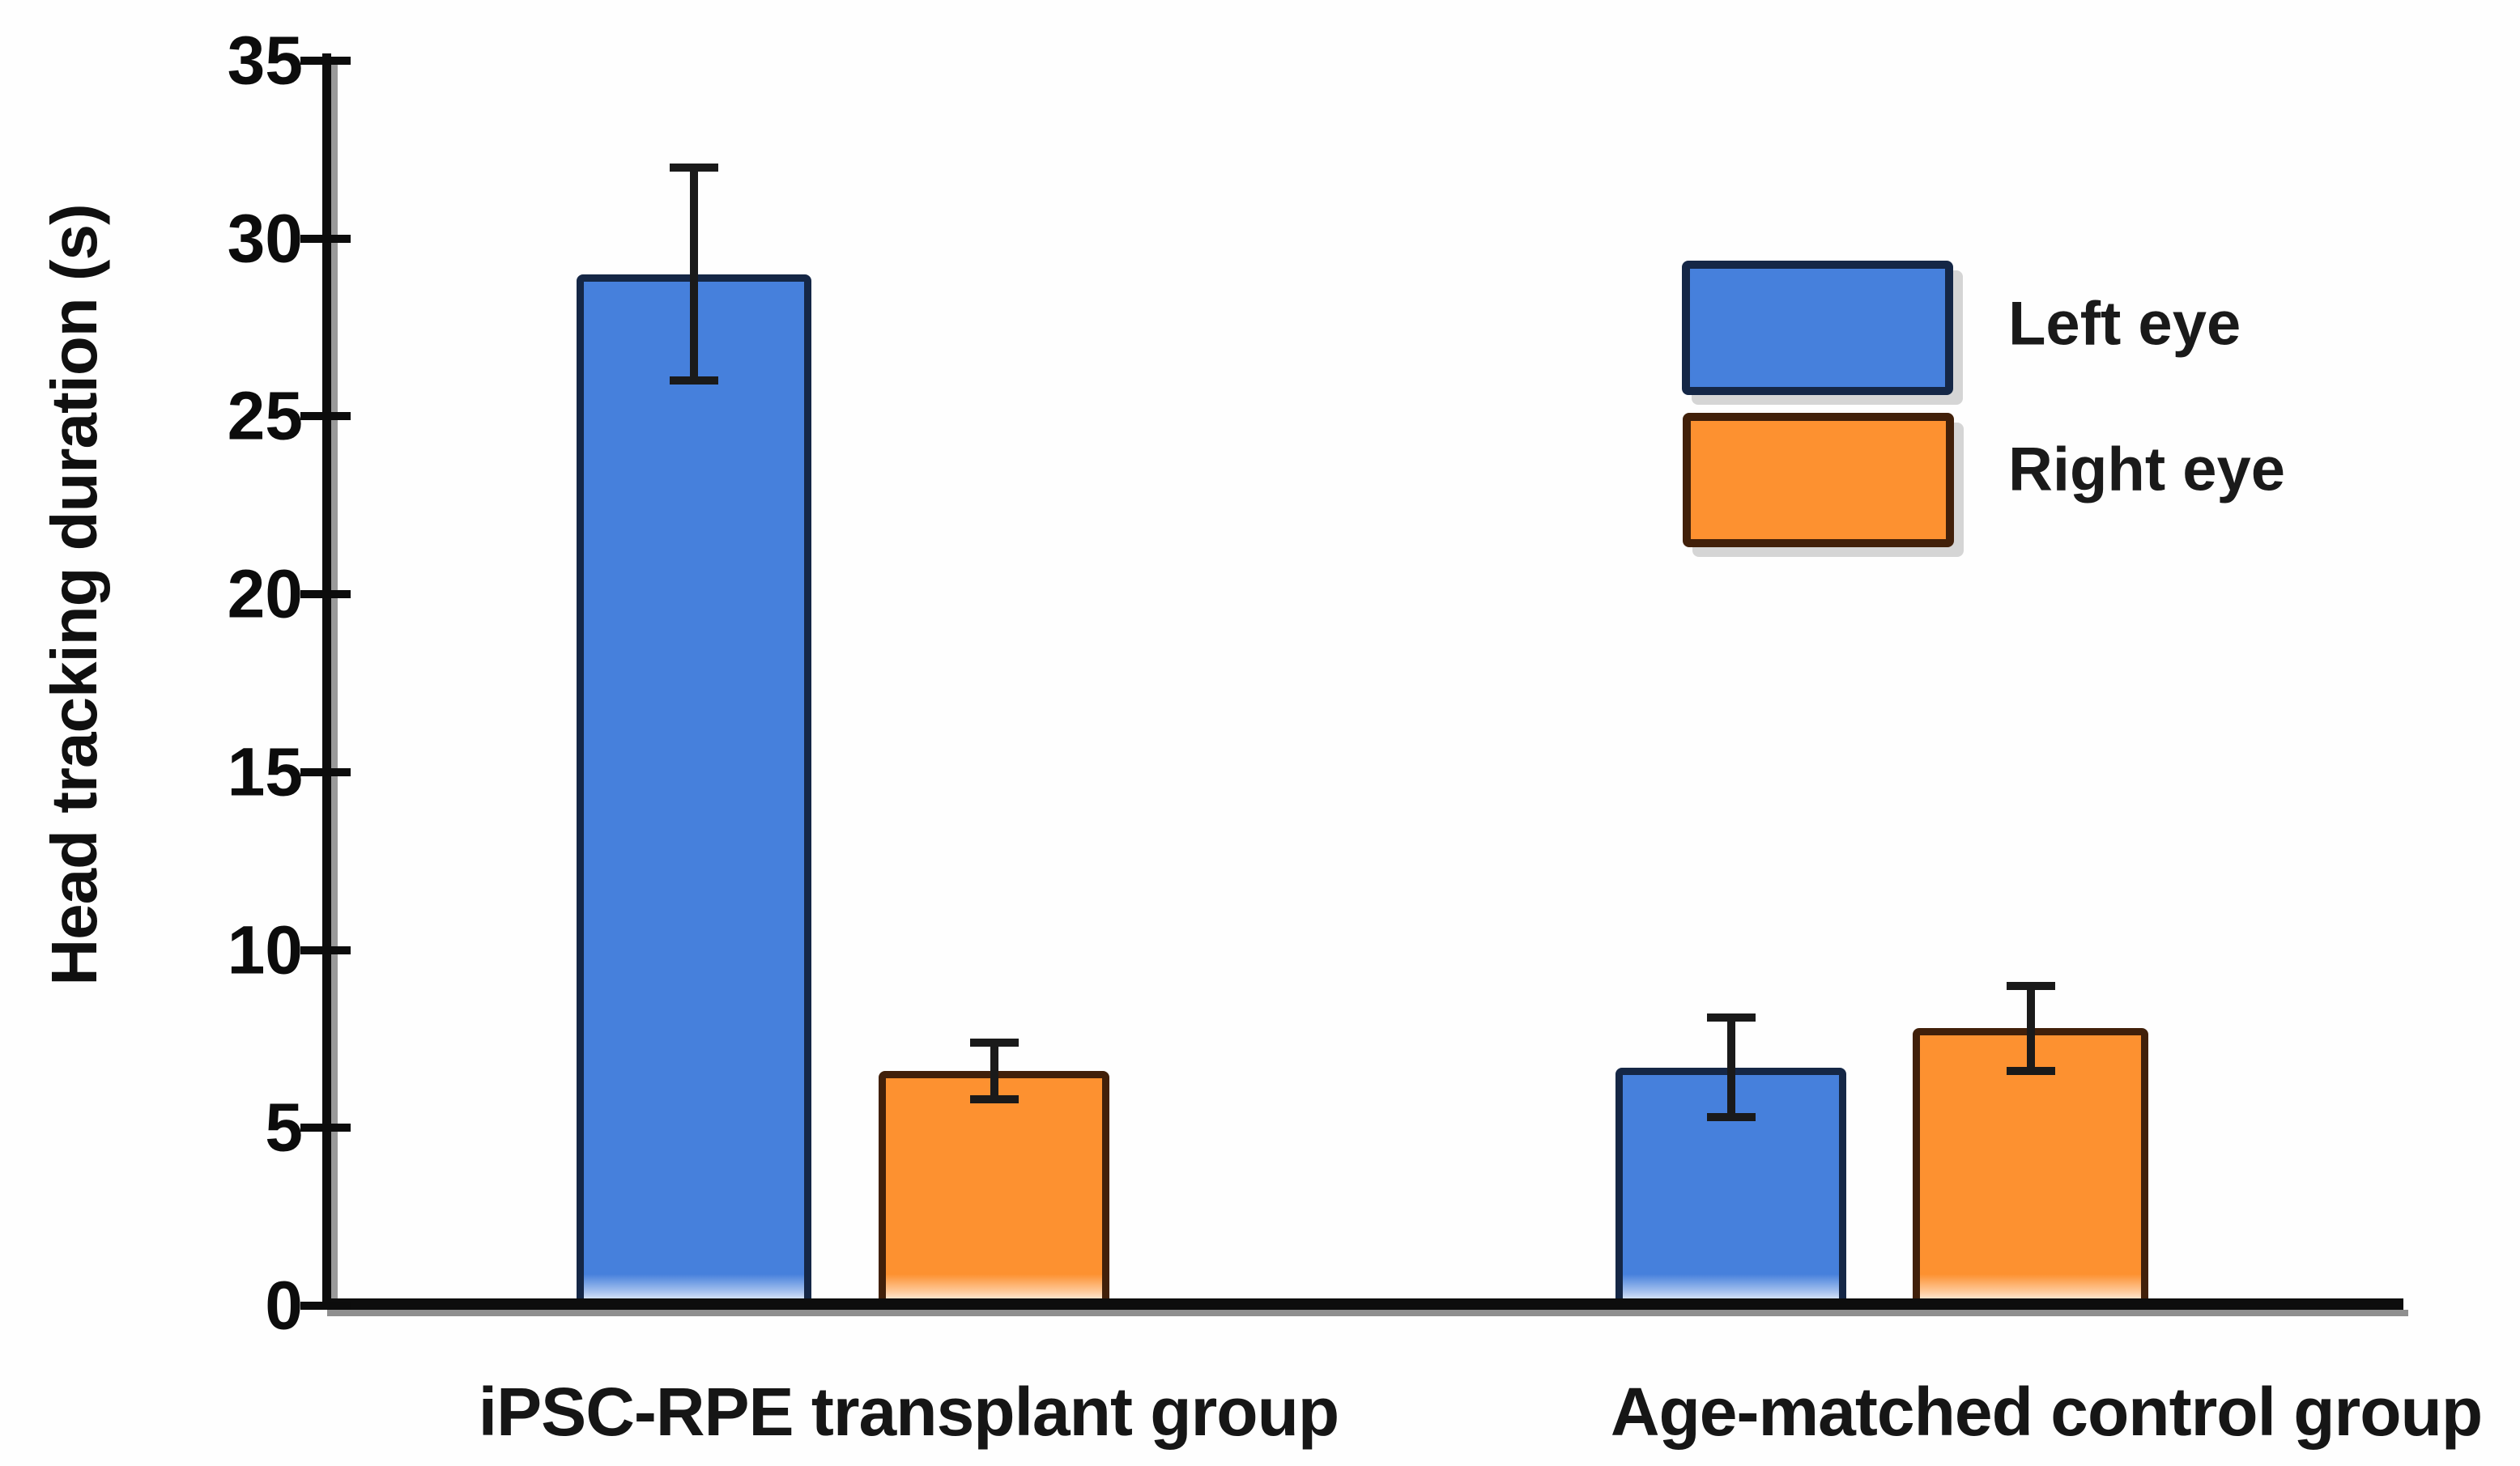 This screenshot has height=1466, width=2520. Describe the element at coordinates (284, 1127) in the screenshot. I see `y-tick-label: 5` at that location.